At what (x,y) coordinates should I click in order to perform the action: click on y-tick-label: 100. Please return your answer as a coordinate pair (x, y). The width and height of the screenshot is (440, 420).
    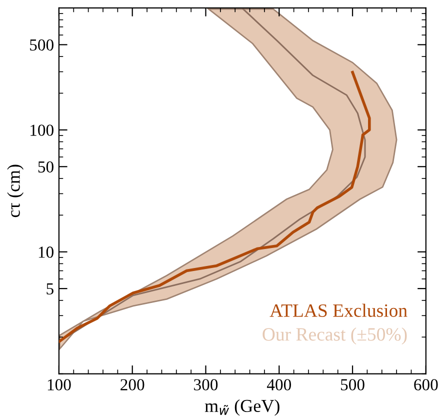
    Looking at the image, I should click on (42, 130).